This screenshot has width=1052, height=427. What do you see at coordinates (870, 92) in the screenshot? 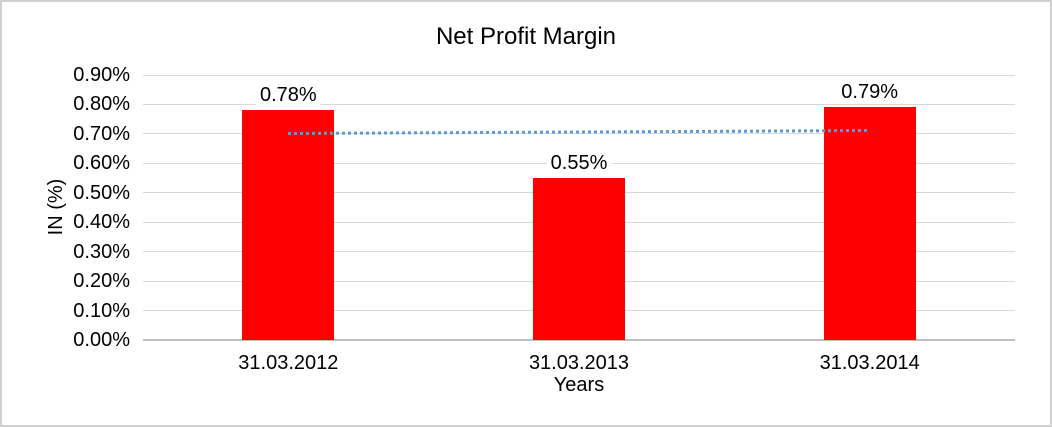
I see `bar-value-label: 0.79%` at bounding box center [870, 92].